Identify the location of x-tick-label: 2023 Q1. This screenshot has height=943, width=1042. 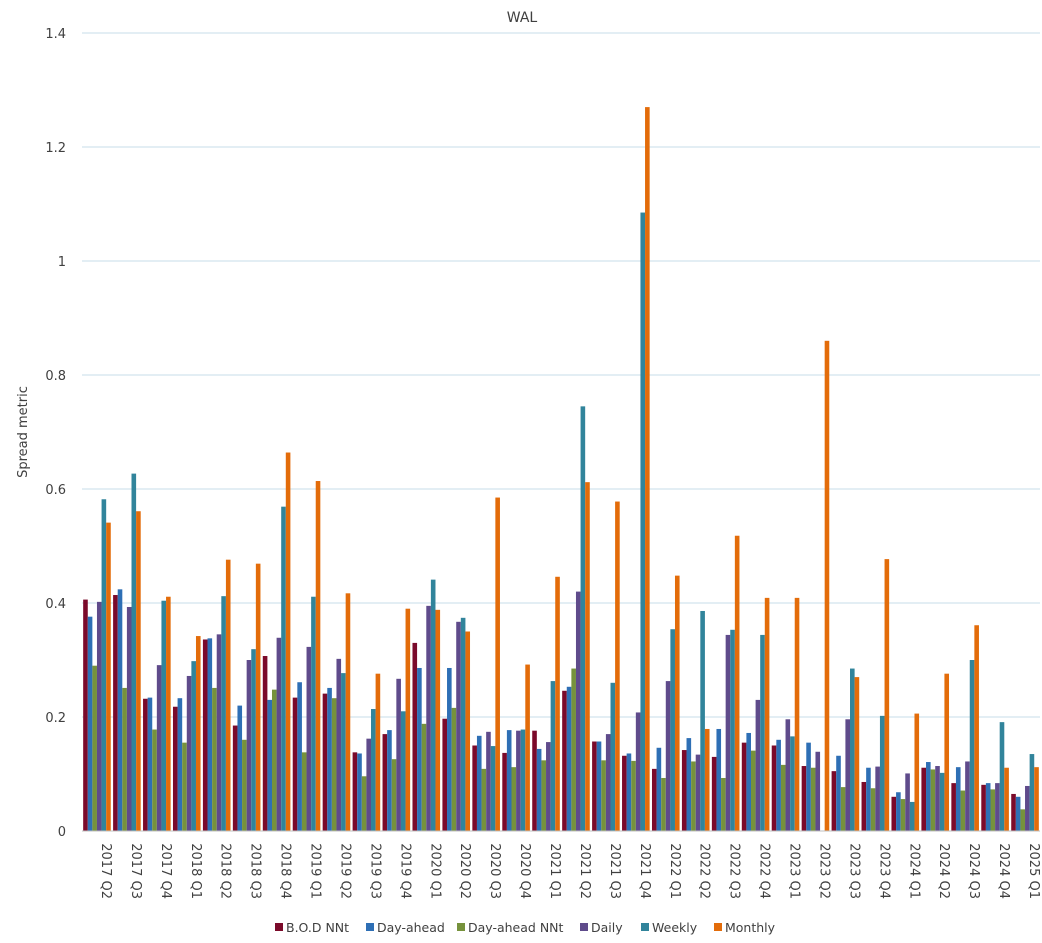
(794, 871).